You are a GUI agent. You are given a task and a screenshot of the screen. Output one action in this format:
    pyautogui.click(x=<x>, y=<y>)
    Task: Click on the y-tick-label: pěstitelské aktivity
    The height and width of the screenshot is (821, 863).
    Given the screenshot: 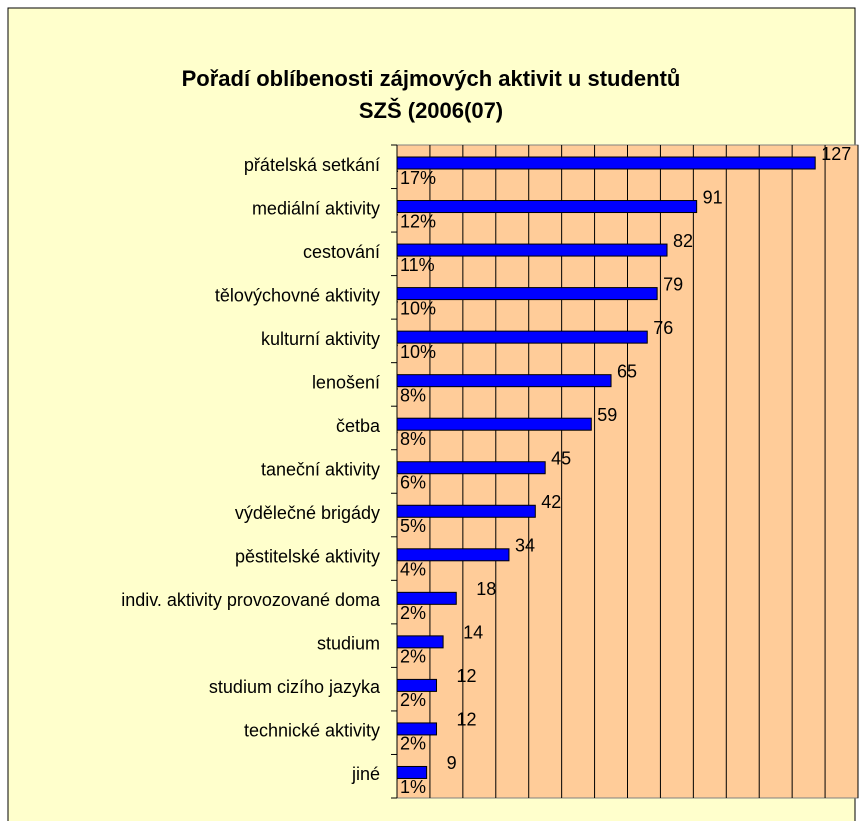 What is the action you would take?
    pyautogui.click(x=307, y=557)
    